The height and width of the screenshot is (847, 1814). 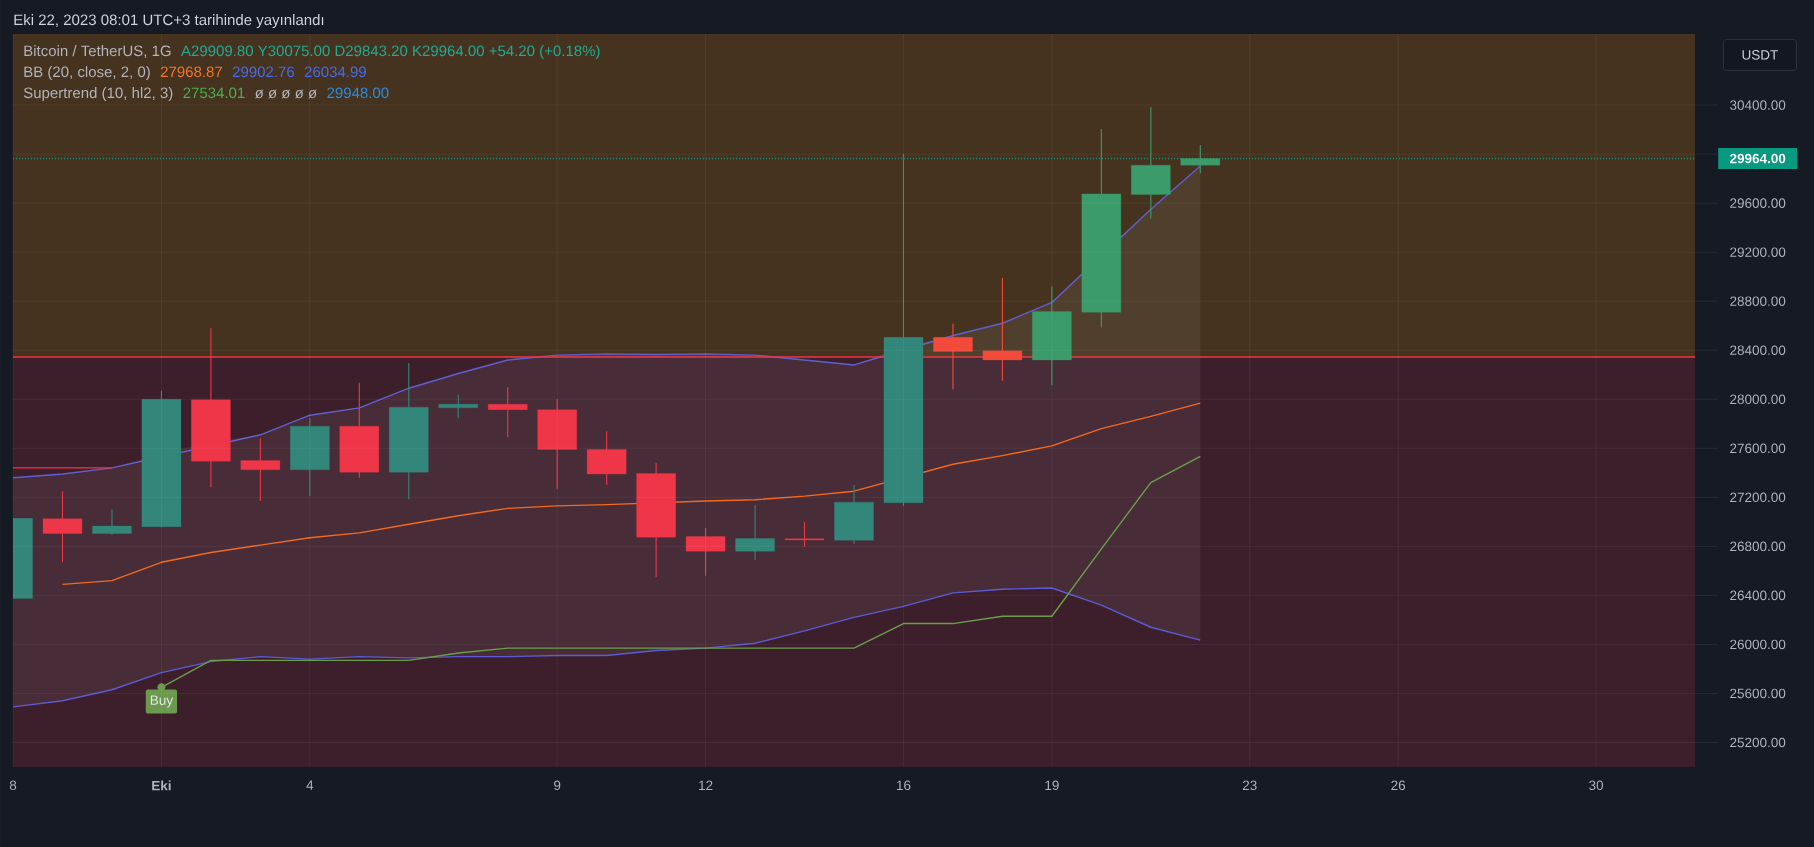 What do you see at coordinates (1052, 785) in the screenshot?
I see `x-tick-label: 19` at bounding box center [1052, 785].